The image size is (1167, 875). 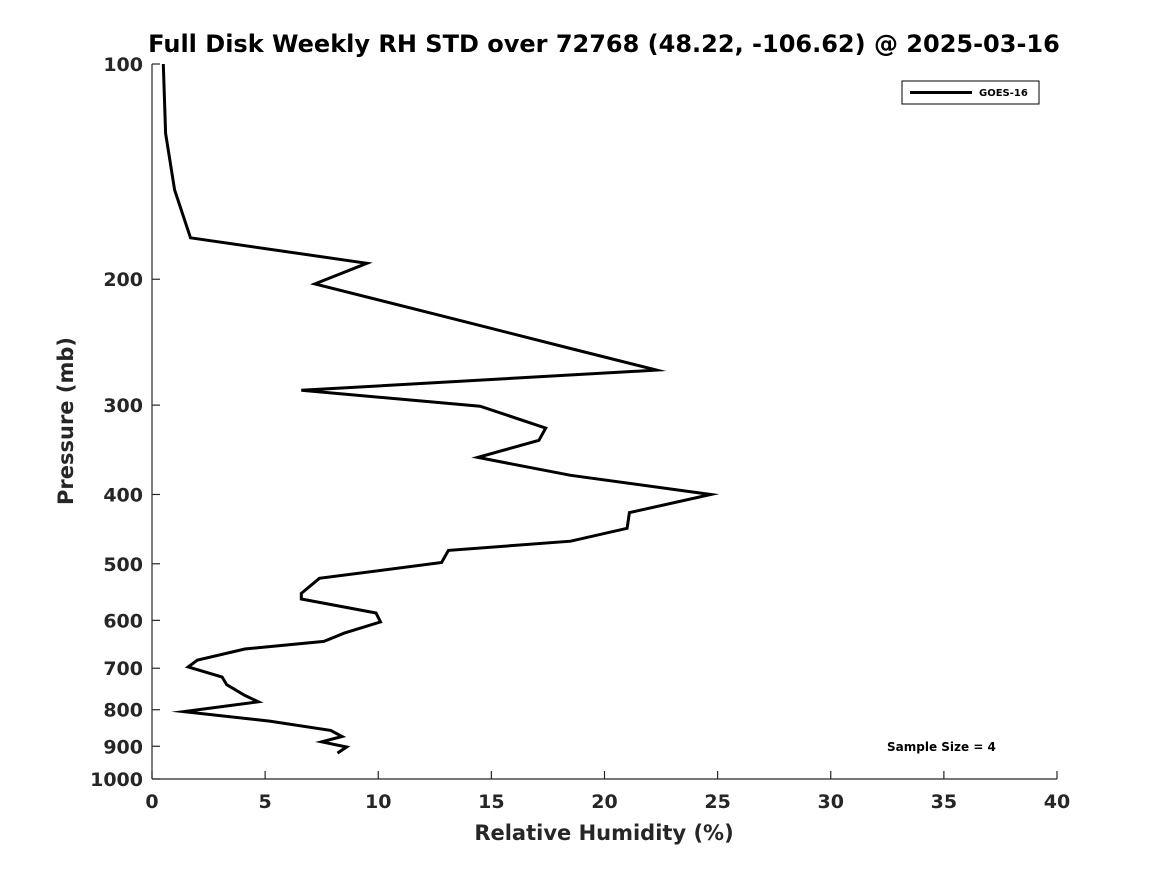 I want to click on x-tick-label: 20, so click(x=604, y=802).